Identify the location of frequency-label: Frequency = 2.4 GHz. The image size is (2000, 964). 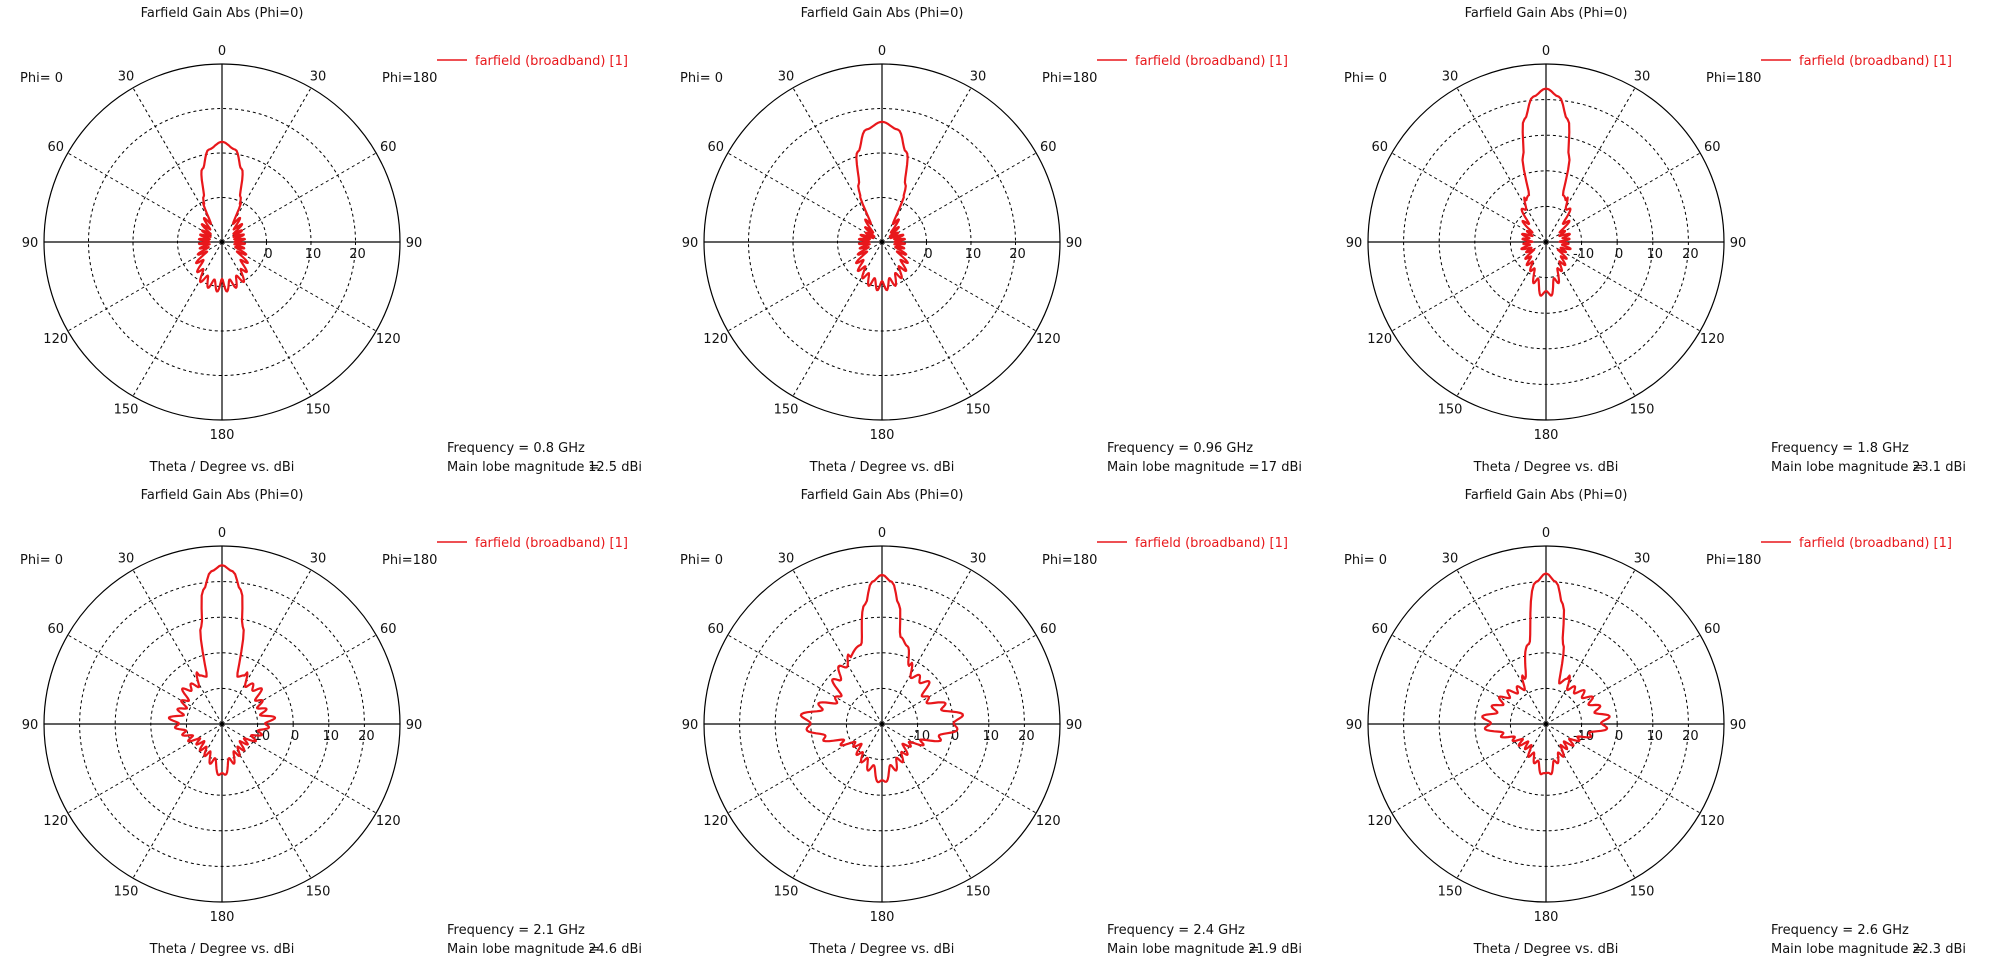
(1176, 930).